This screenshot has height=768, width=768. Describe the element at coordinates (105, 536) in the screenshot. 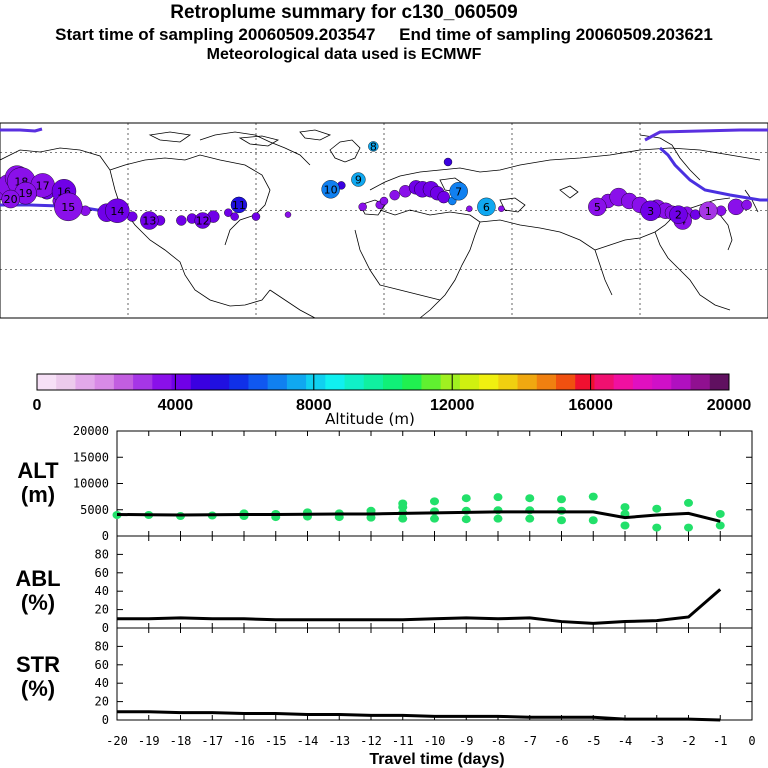

I see `y-tick-label: 0` at that location.